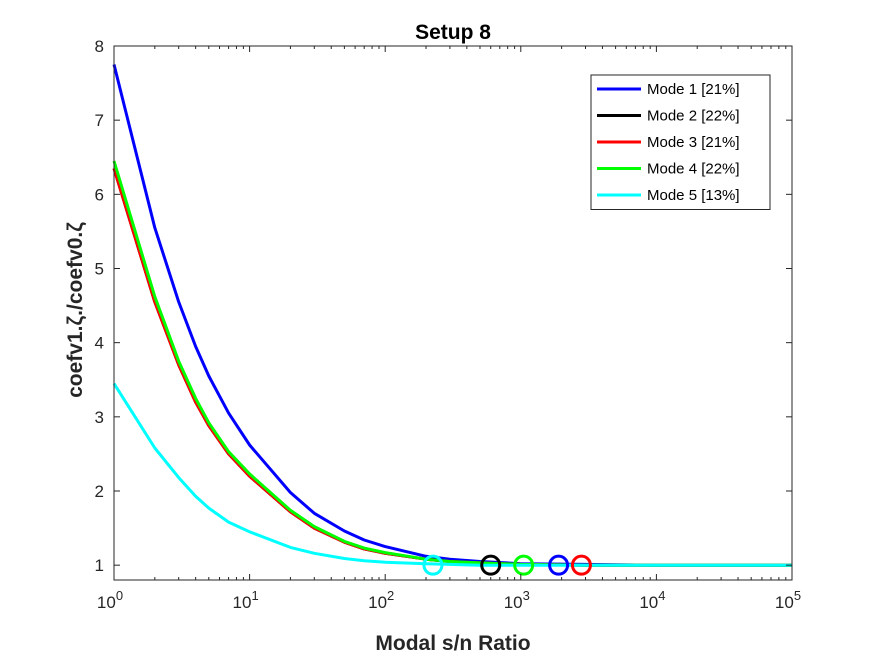  Describe the element at coordinates (99, 491) in the screenshot. I see `y-tick-label: 2` at that location.